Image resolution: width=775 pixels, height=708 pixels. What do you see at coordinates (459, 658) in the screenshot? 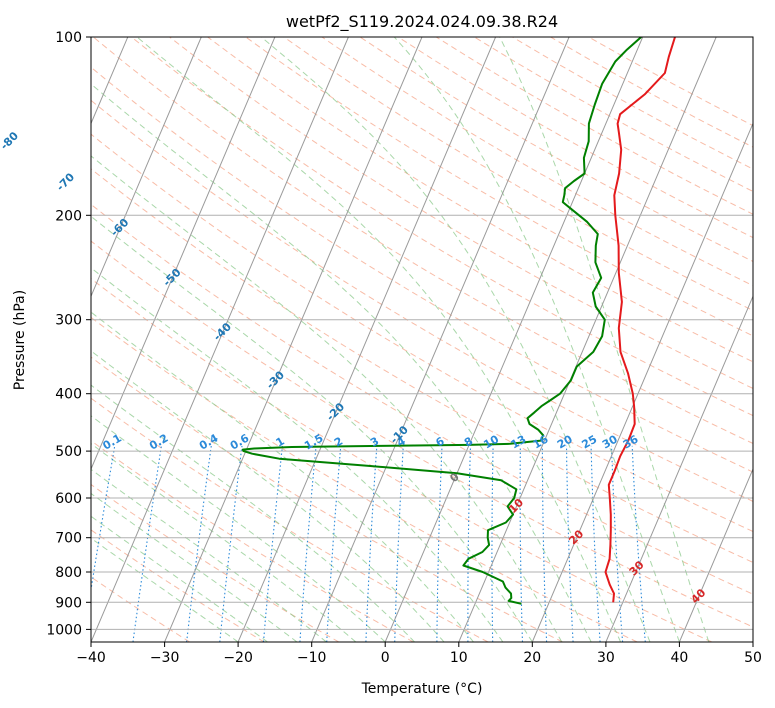
I see `x-tick-label: 10` at bounding box center [459, 658].